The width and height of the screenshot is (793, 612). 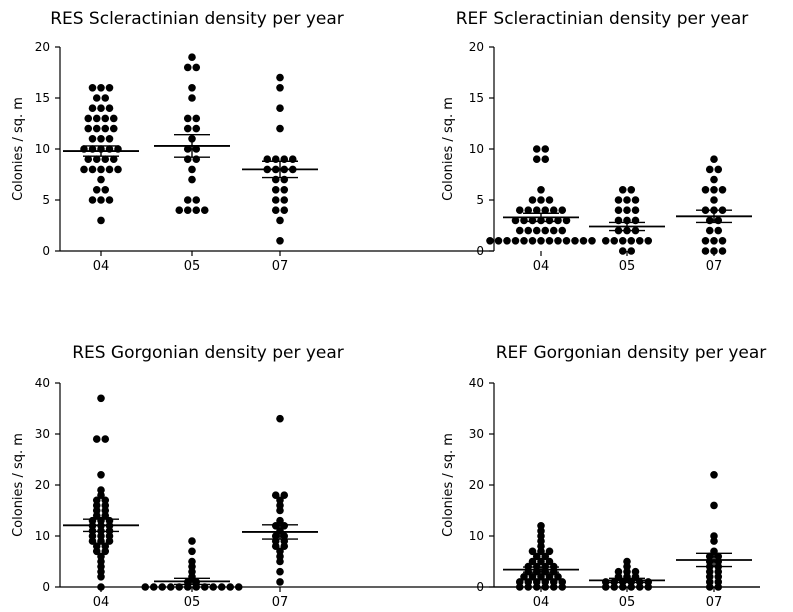 I want to click on y-tick-label: 15, so click(x=476, y=98).